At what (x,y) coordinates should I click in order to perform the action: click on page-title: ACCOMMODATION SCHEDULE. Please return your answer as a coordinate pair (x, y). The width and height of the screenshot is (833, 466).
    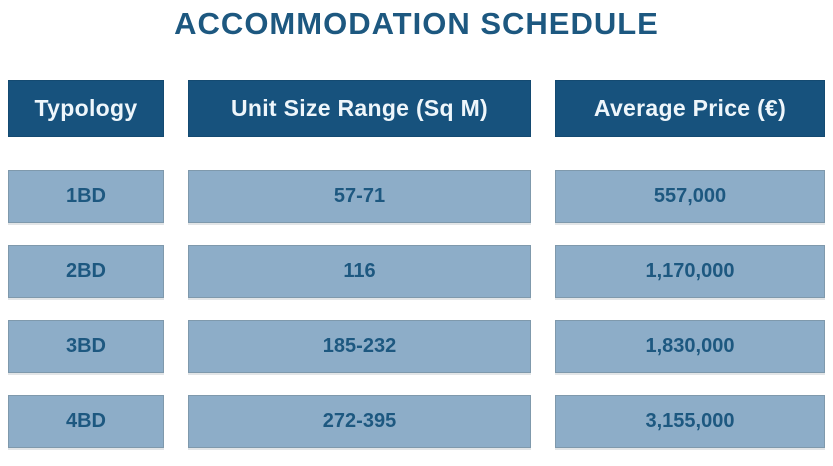
    Looking at the image, I should click on (416, 23).